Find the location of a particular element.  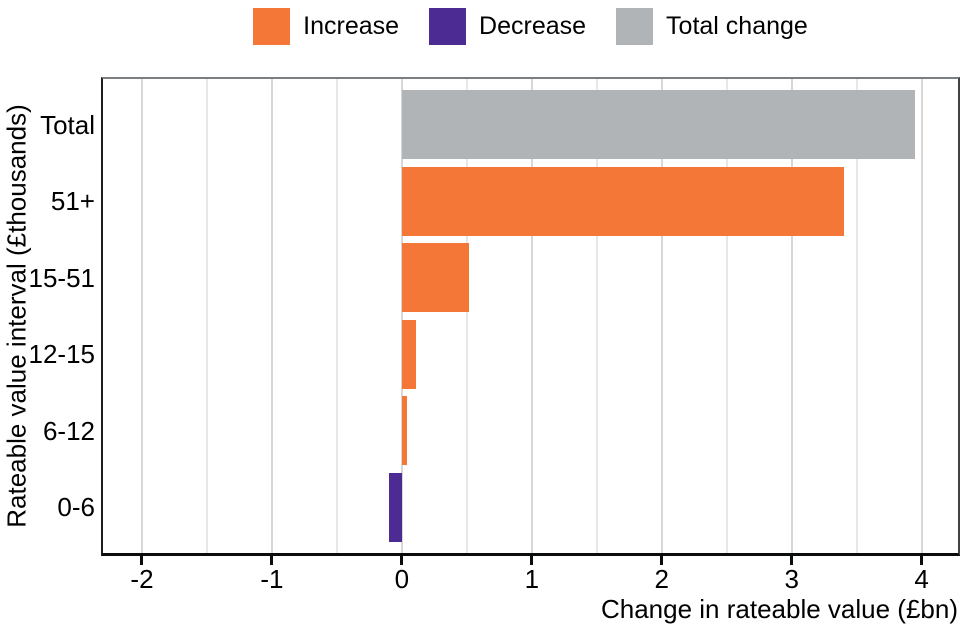

legend-item-label: Decrease is located at coordinates (533, 25).